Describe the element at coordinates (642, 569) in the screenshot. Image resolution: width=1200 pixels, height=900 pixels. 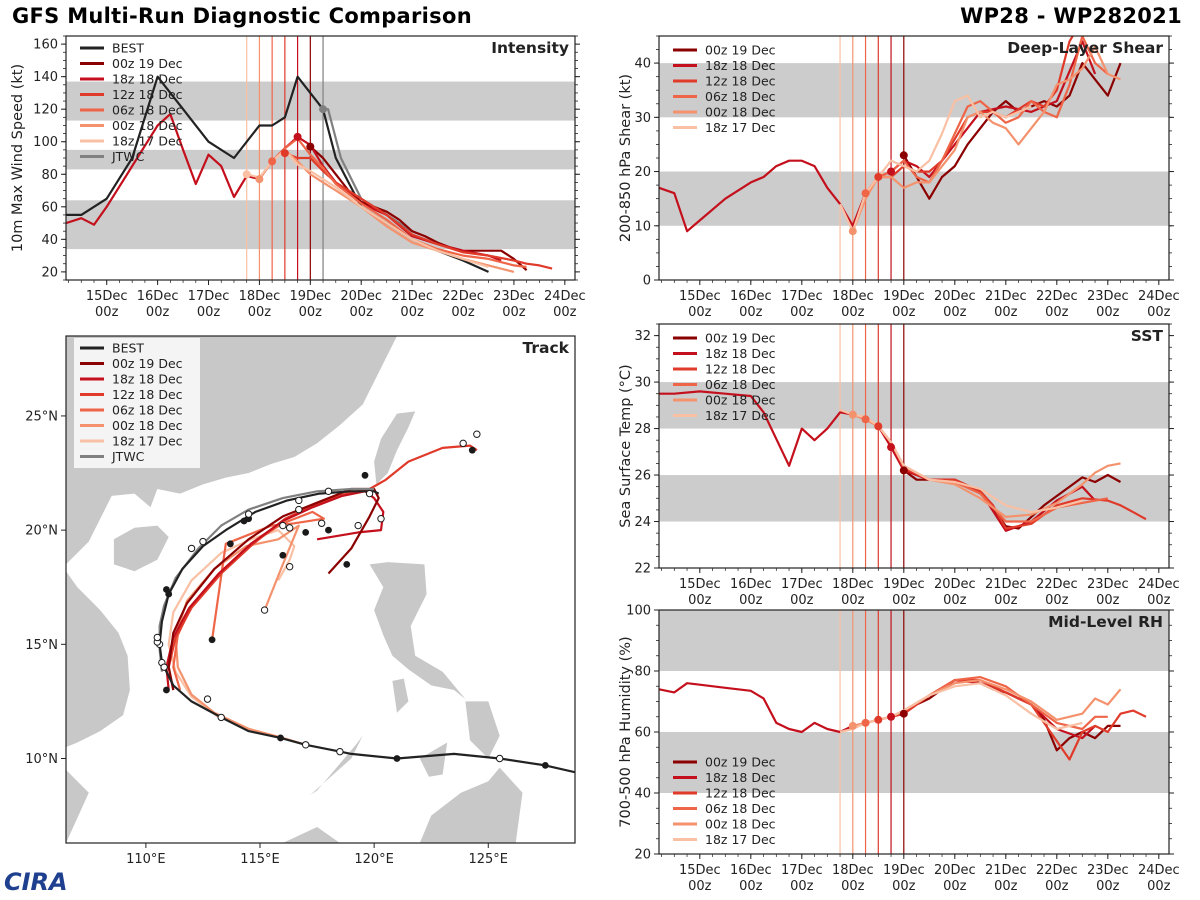
I see `ytick-label: 22` at that location.